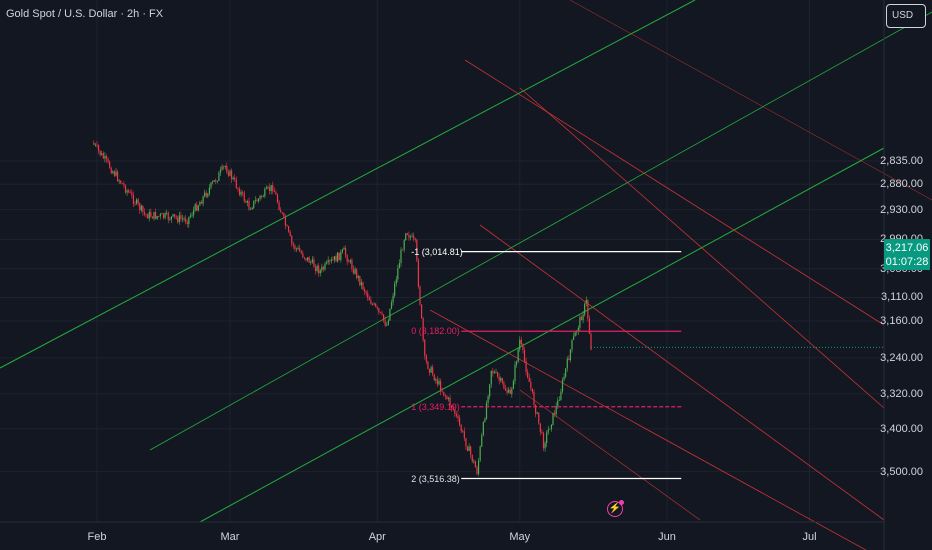  I want to click on time-tick: May, so click(520, 537).